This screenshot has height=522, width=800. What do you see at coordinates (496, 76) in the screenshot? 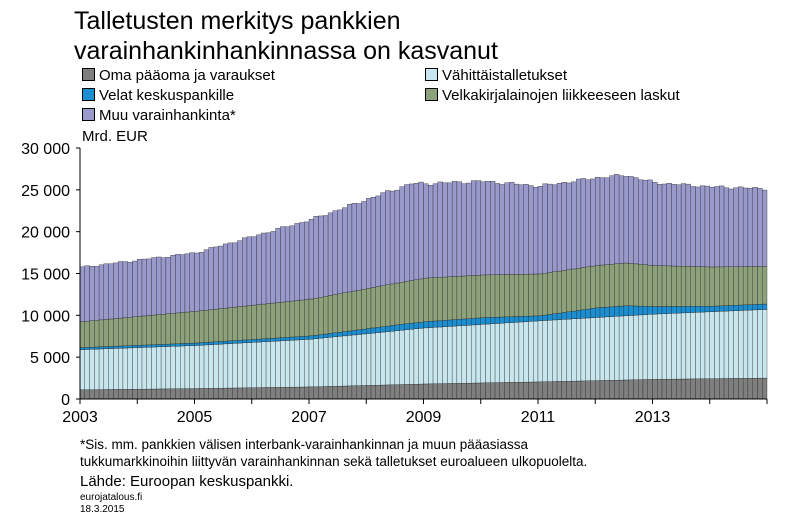
I see `legend-item-vahittaistalletukset: Vähittäistalletukset` at bounding box center [496, 76].